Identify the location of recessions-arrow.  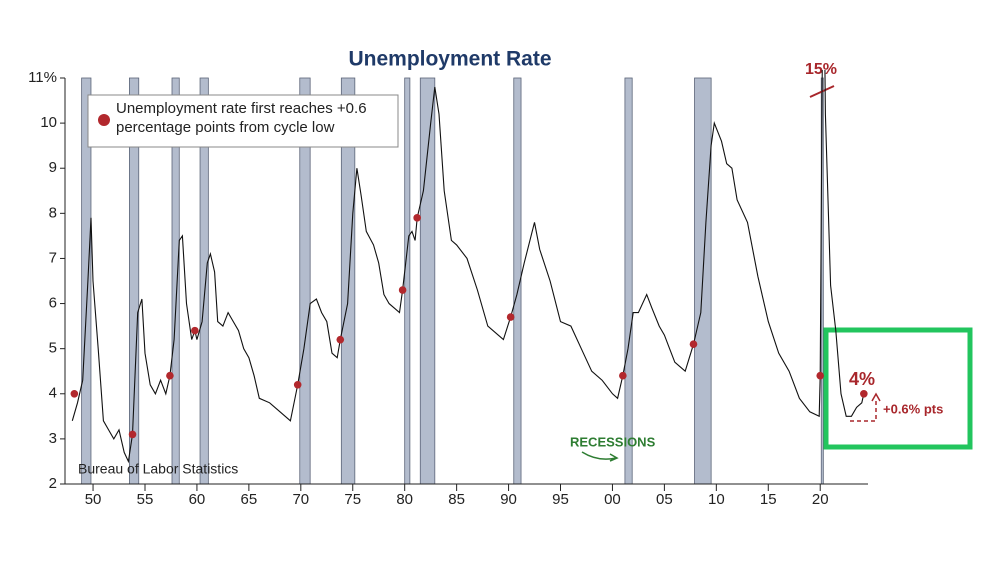
(599, 455).